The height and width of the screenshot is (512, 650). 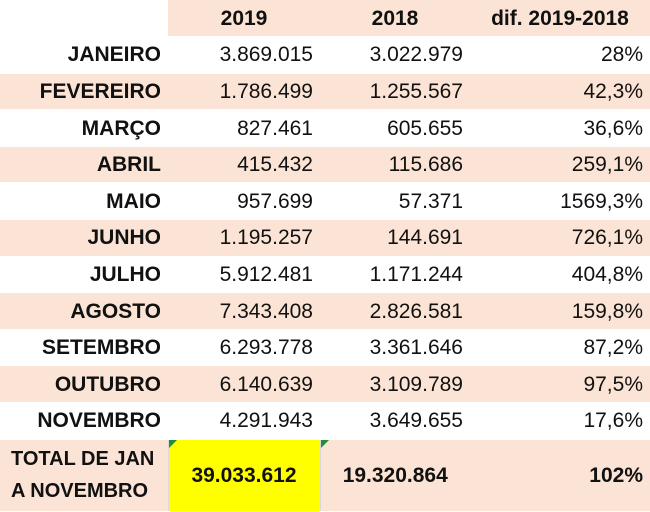 I want to click on table-row: FEVEREIRO 1.786.499 1.255.567 42,3%, so click(x=325, y=92).